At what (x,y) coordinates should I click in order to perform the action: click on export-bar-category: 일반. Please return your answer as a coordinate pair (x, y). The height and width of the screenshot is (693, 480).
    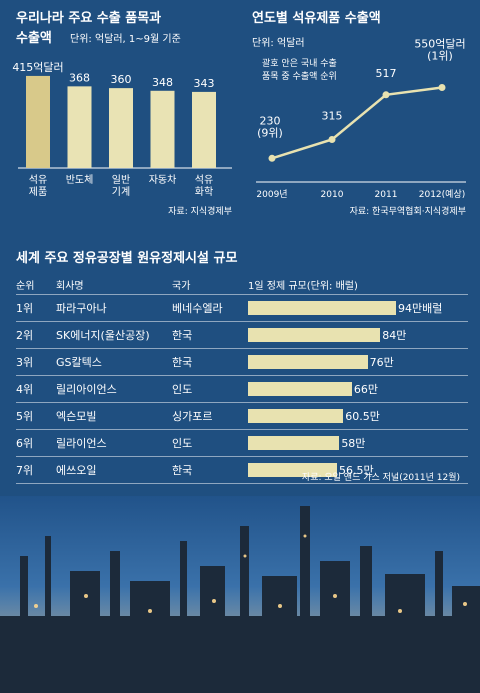
    Looking at the image, I should click on (121, 180).